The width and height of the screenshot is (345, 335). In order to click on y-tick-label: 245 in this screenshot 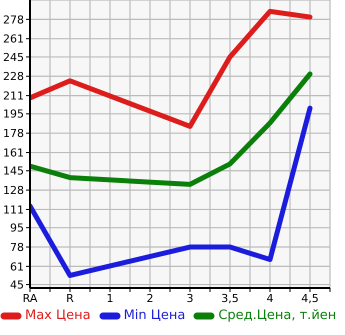, I will do `click(13, 57)`.